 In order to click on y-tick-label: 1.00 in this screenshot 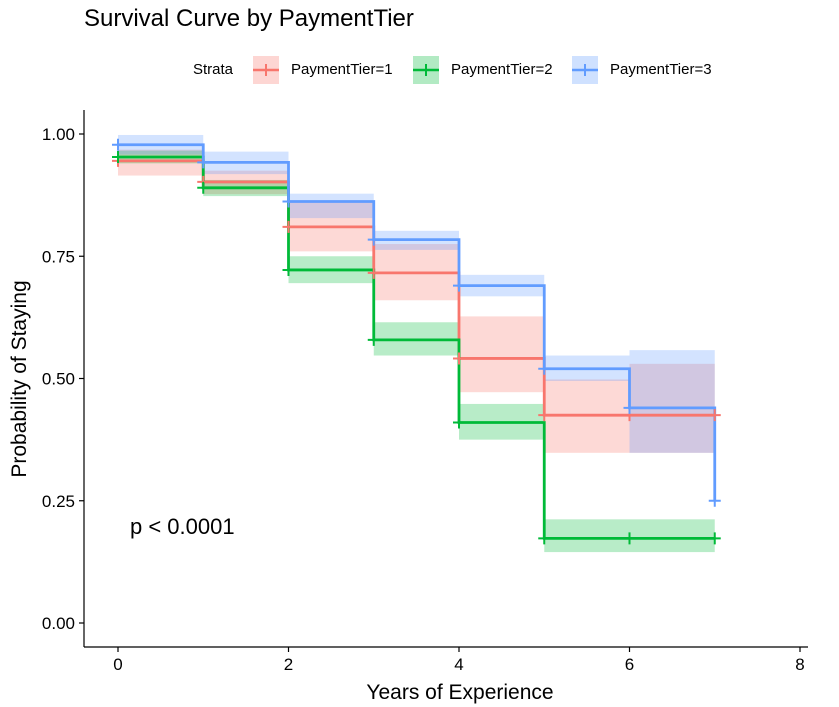, I will do `click(58, 134)`.